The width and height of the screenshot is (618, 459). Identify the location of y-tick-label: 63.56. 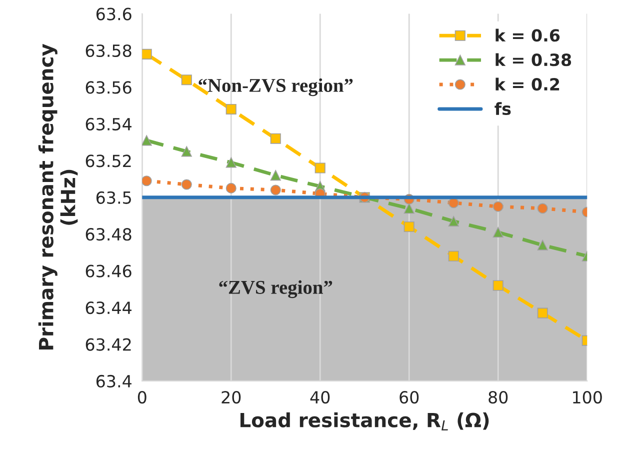
(109, 87).